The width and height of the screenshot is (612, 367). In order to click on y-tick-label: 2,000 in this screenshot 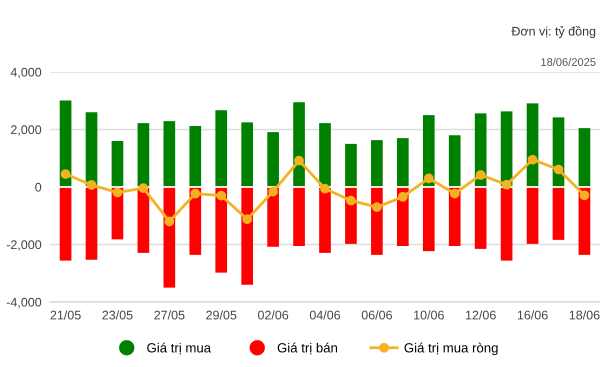, I will do `click(26, 130)`.